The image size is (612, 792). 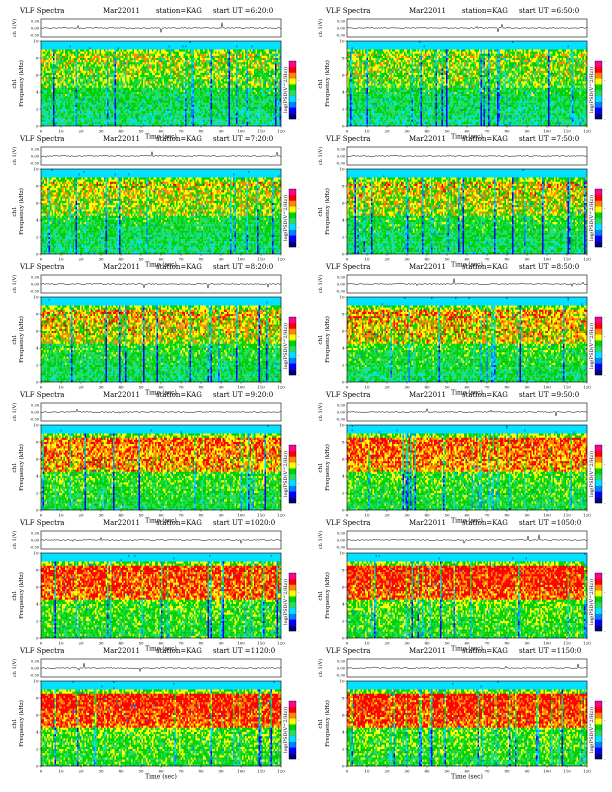 What do you see at coordinates (36, 41) in the screenshot?
I see `freq-tick-label: 10` at bounding box center [36, 41].